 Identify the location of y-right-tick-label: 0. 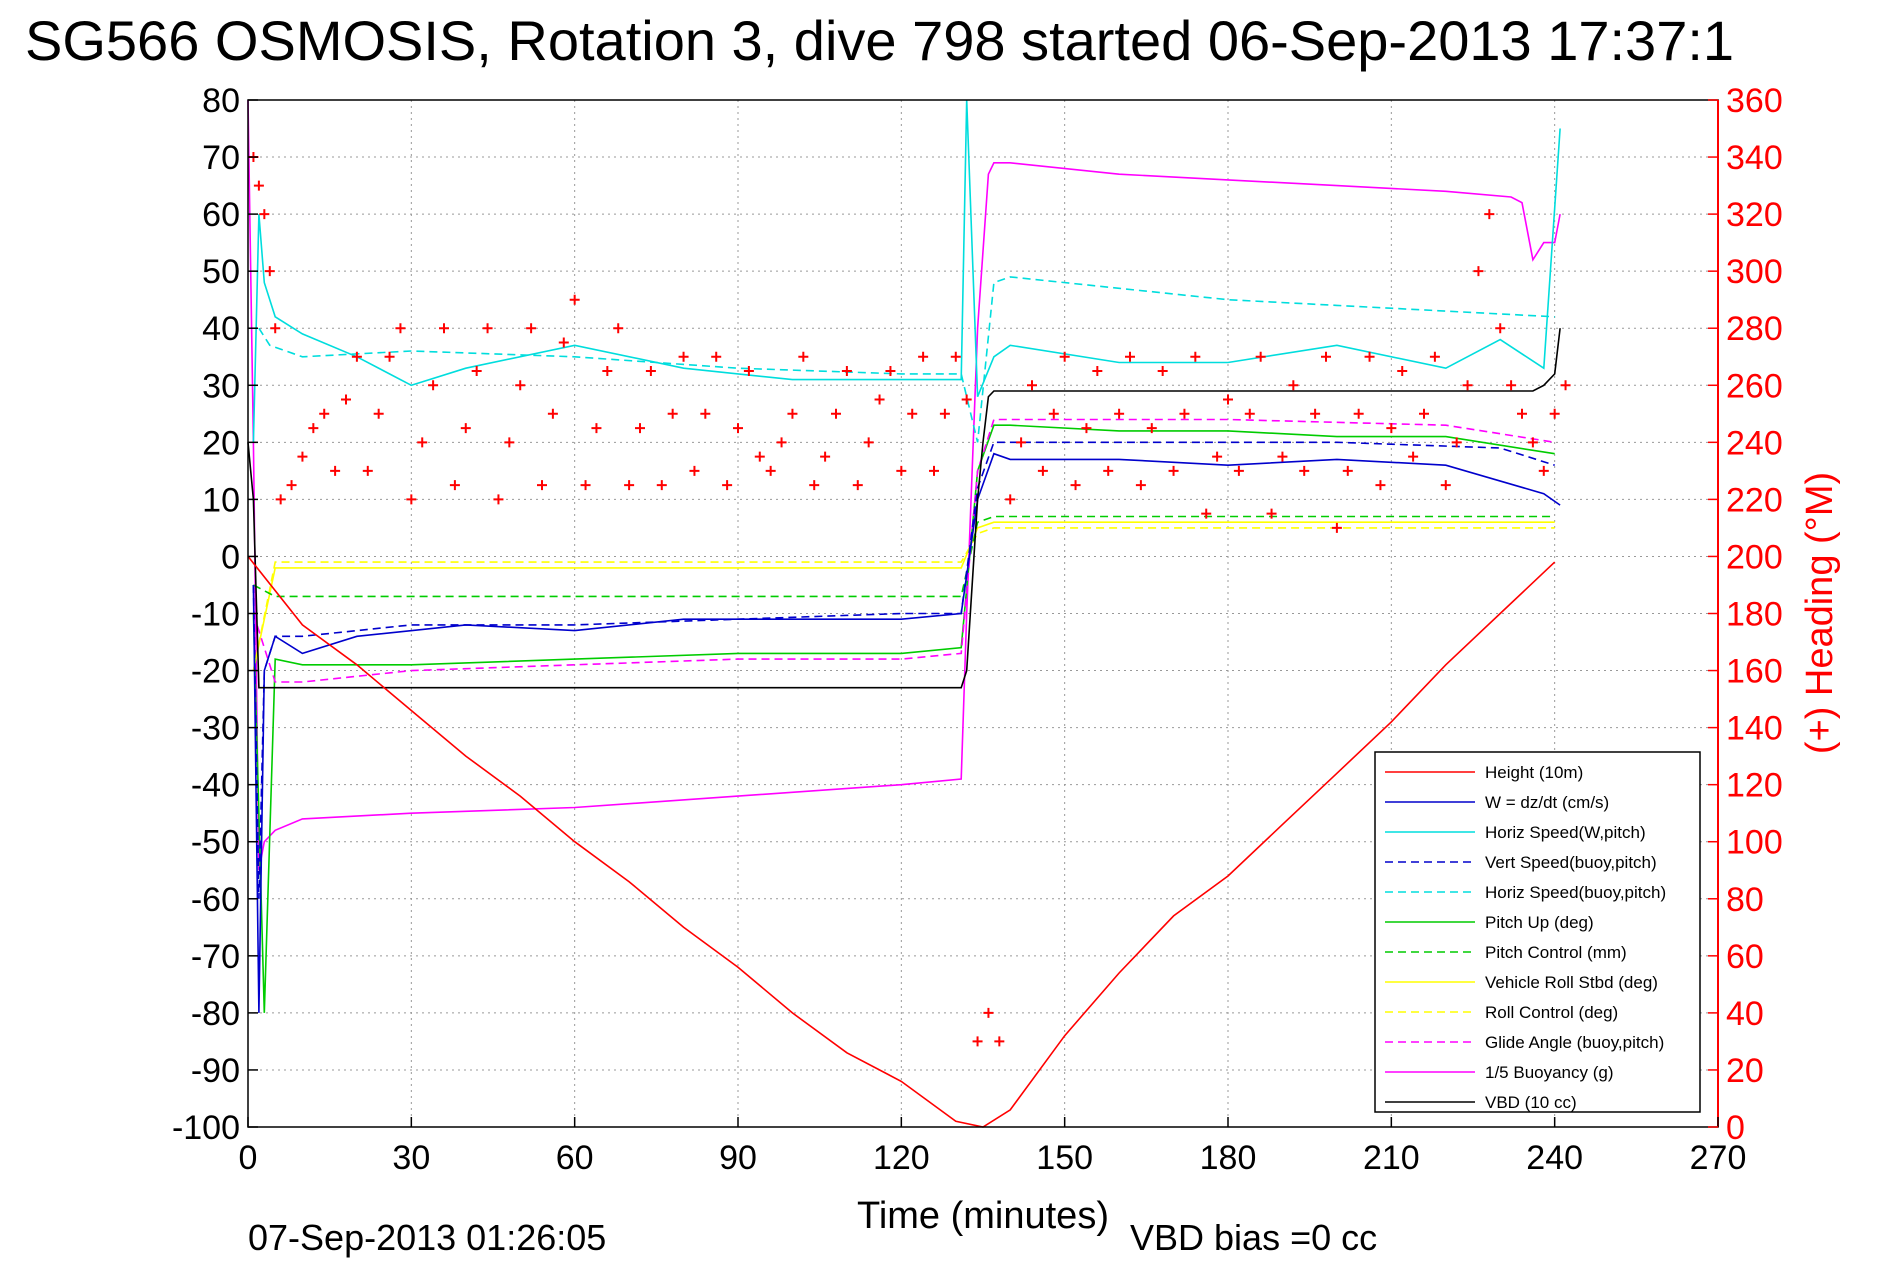
(1735, 1128).